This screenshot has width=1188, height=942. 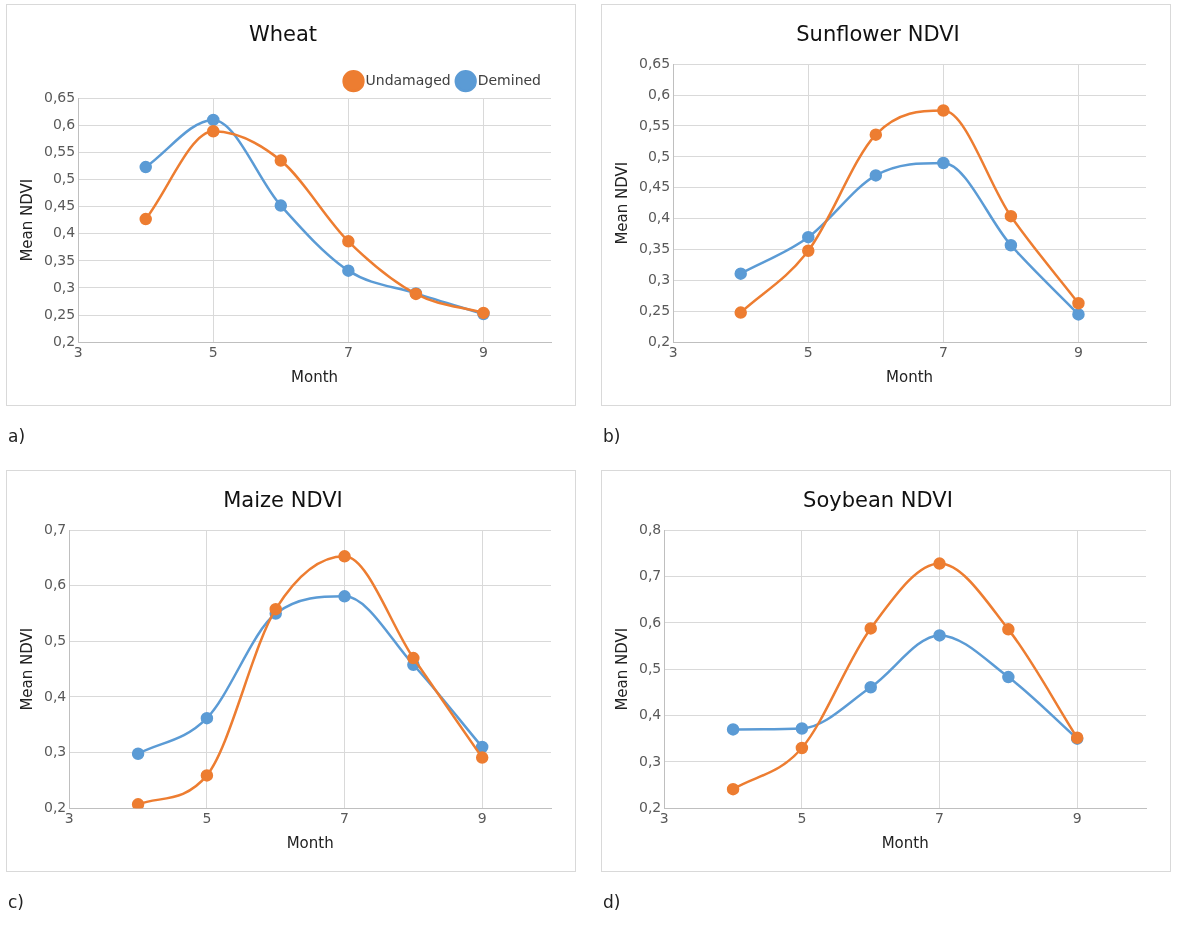 What do you see at coordinates (878, 500) in the screenshot?
I see `chart-title: Soybean NDVI` at bounding box center [878, 500].